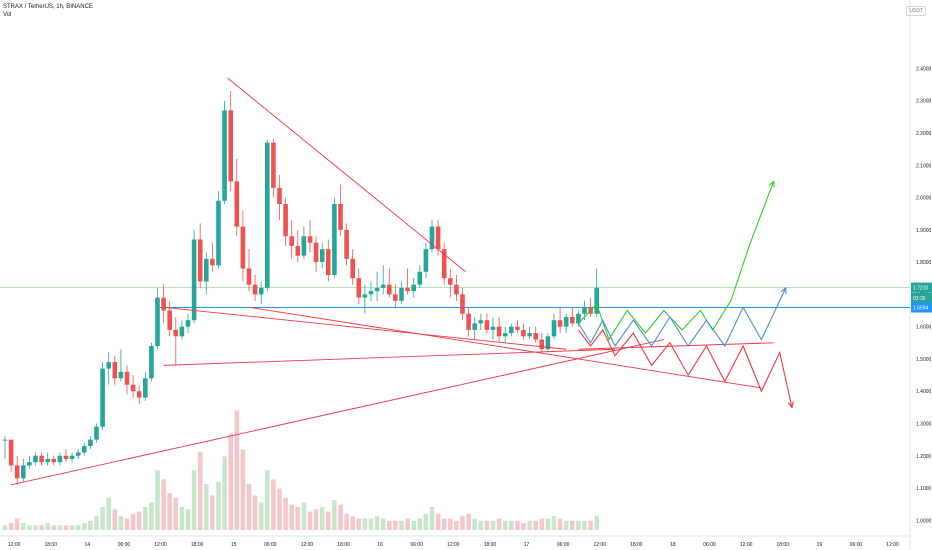 The height and width of the screenshot is (550, 932). I want to click on x-tick-label: 14, so click(88, 545).